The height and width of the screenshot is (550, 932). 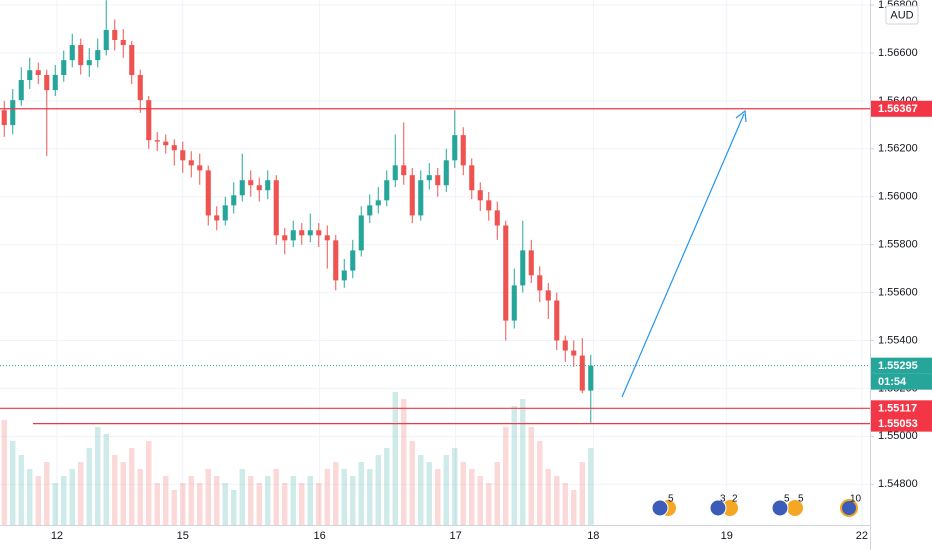 I want to click on y-tick-label: 1.56200, so click(x=898, y=149).